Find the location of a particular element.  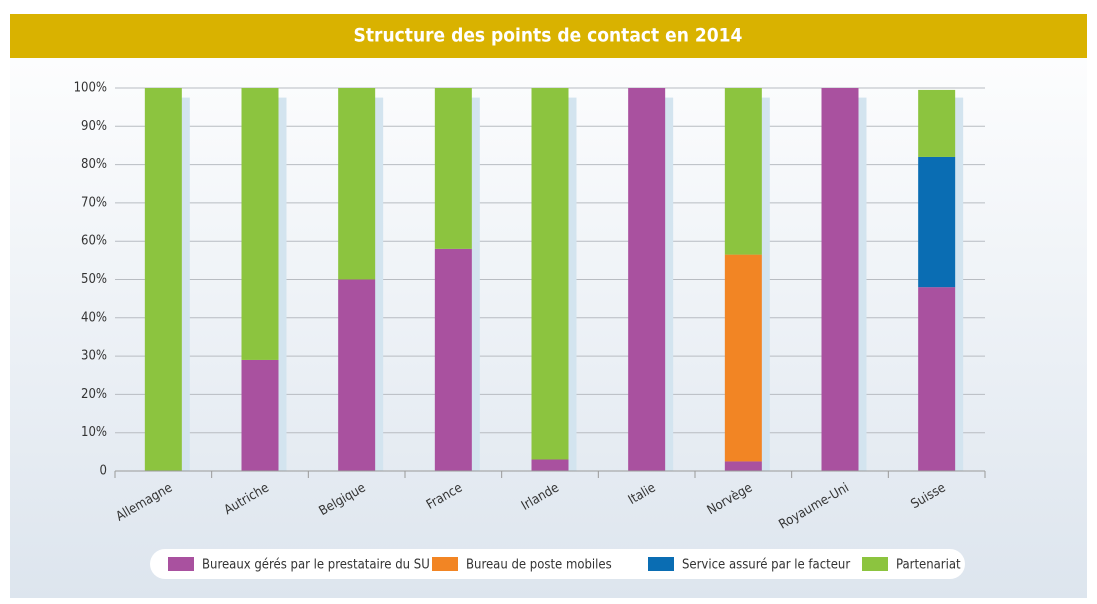

y-tick-label: 100% is located at coordinates (90, 88).